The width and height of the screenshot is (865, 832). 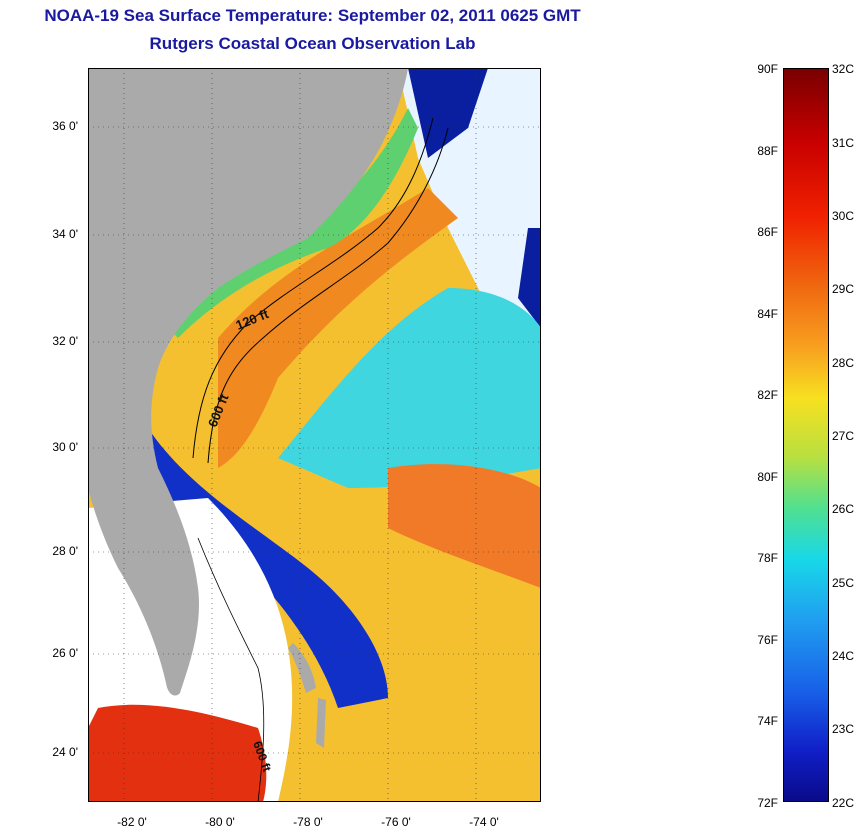 What do you see at coordinates (529, 278) in the screenshot?
I see `cold-water-east` at bounding box center [529, 278].